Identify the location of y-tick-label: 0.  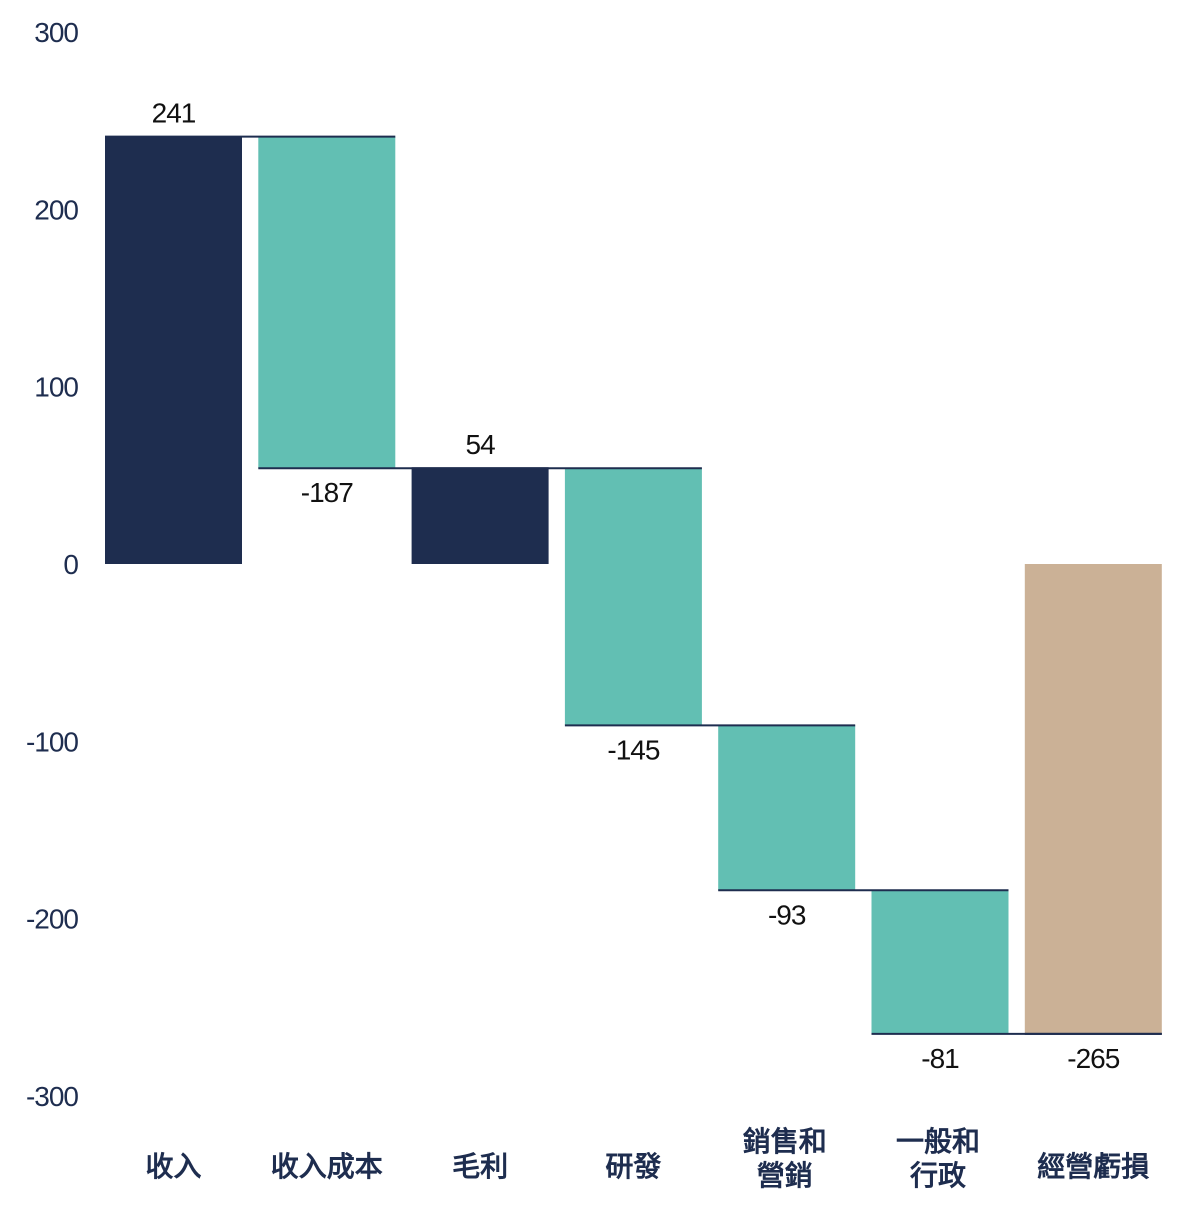
(70, 564).